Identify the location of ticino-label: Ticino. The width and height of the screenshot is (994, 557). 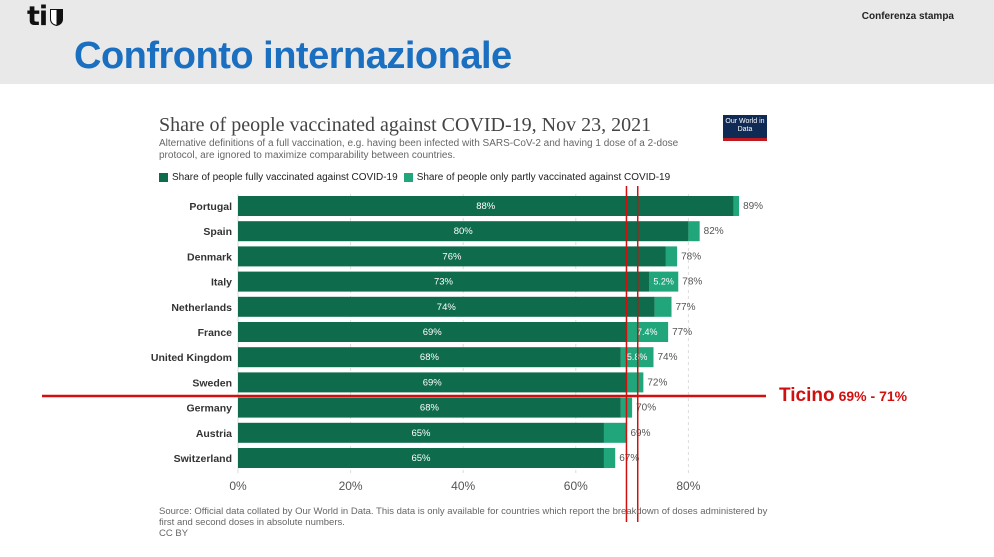
(807, 395).